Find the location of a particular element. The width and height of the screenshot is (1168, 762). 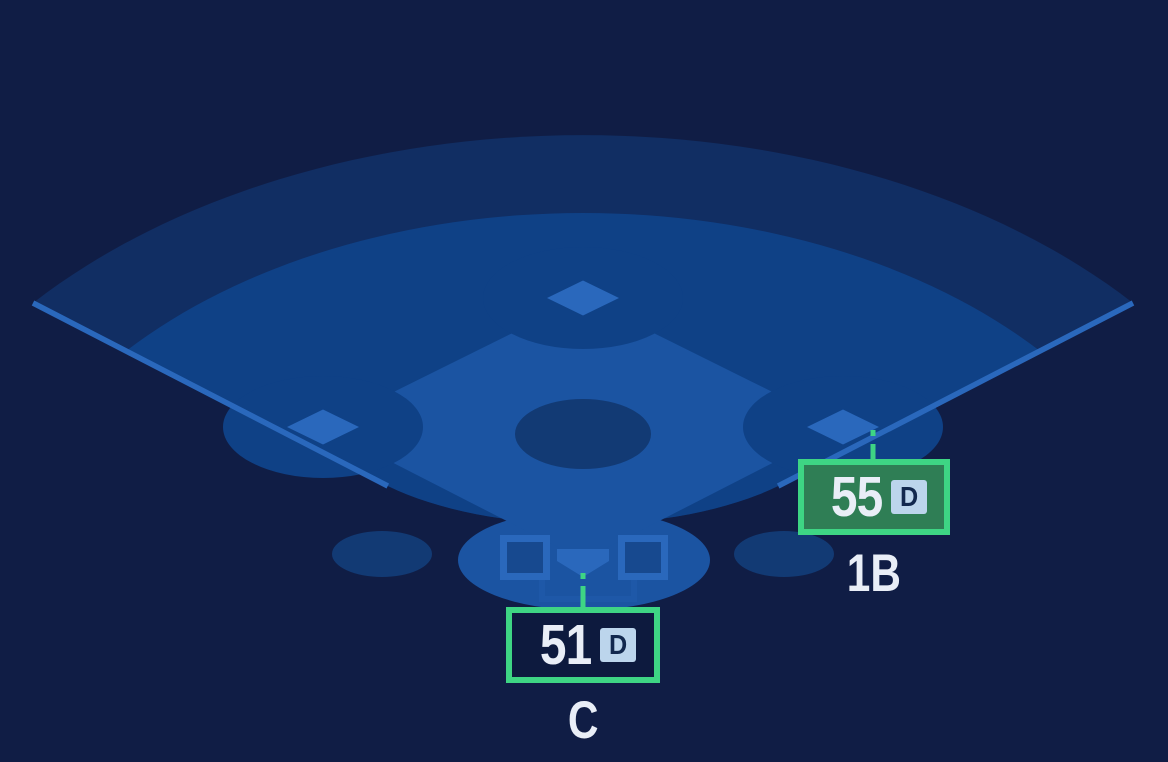

catchers-box is located at coordinates (588, 589).